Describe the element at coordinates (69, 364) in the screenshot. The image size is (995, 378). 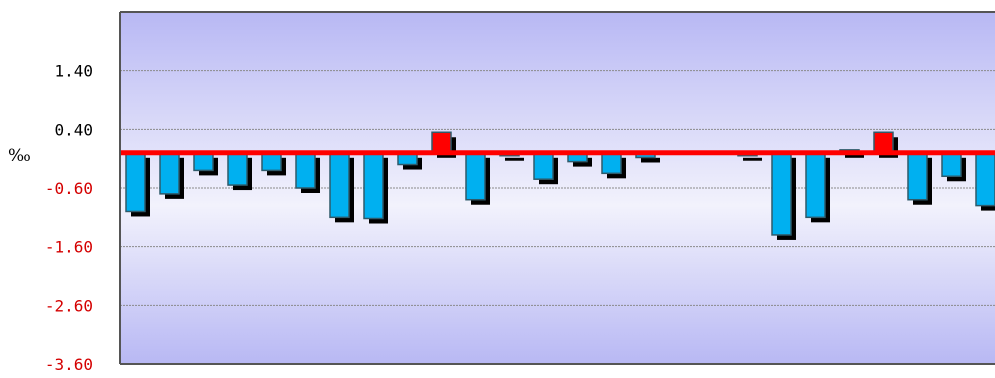
I see `y-tick-label: -3.60` at that location.